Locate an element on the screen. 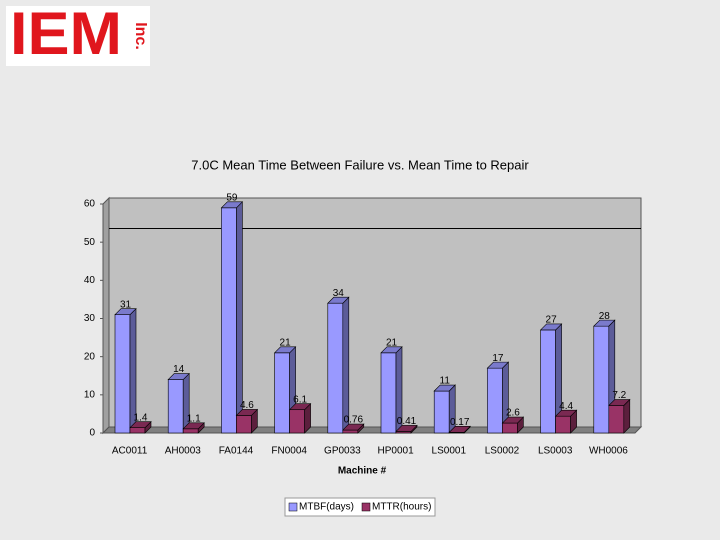 This screenshot has height=540, width=720. value-label: 0.41 is located at coordinates (407, 421).